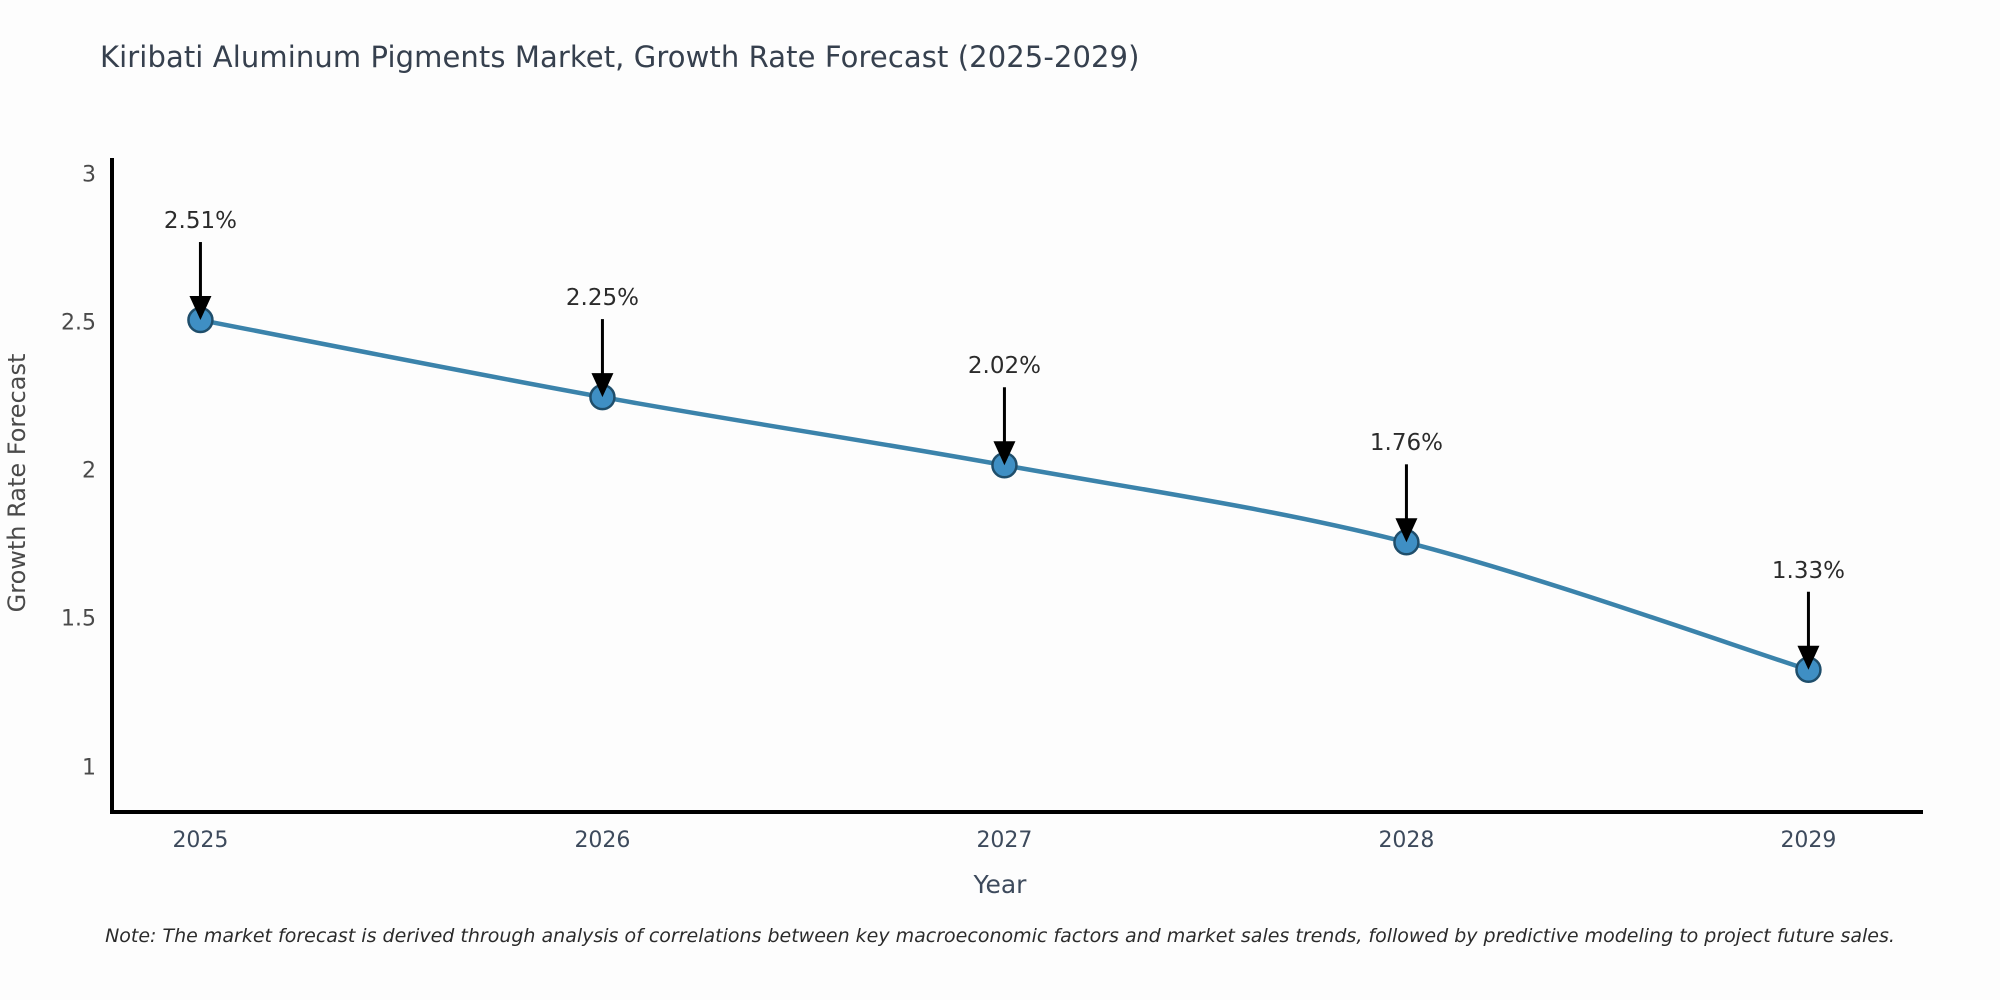  I want to click on x-axis-tick-label: 2025, so click(200, 840).